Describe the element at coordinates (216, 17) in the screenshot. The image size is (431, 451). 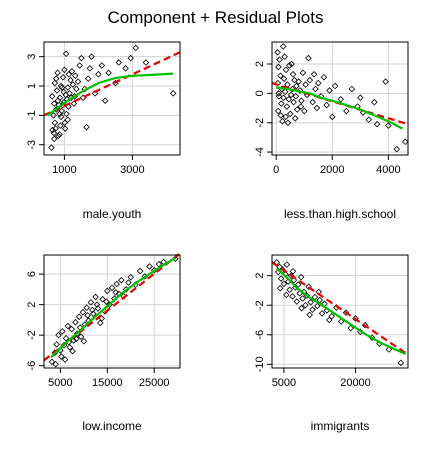
I see `figure-title: Component + Residual Plots` at that location.